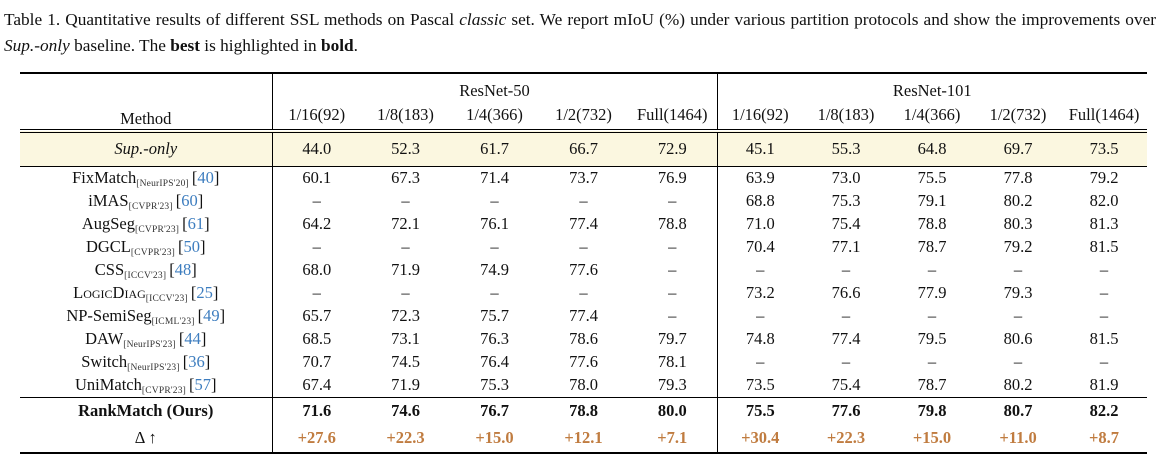  What do you see at coordinates (146, 385) in the screenshot?
I see `method-cell: UniMatch[CVPR'23] [57]` at bounding box center [146, 385].